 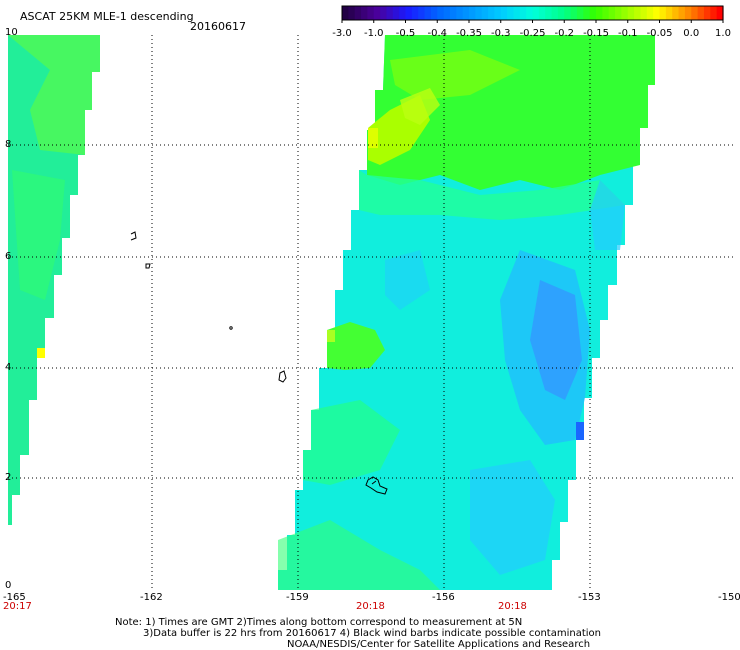 What do you see at coordinates (297, 597) in the screenshot?
I see `x-tick-159: -159` at bounding box center [297, 597].